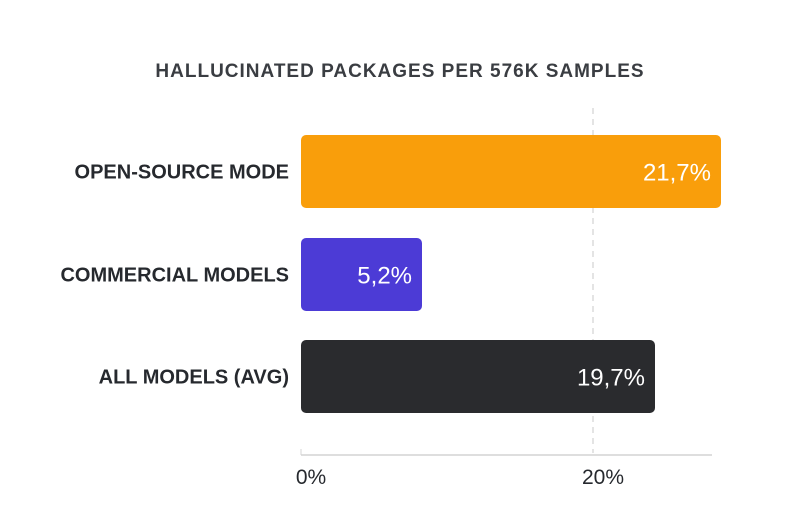 This screenshot has height=532, width=800. I want to click on data-label: 5,2%, so click(384, 276).